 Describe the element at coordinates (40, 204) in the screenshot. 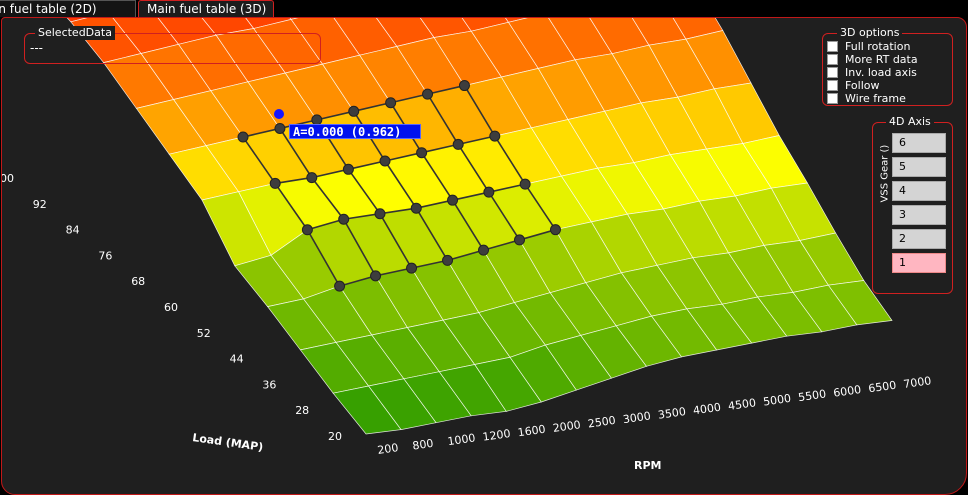

I see `y-tick-label: 92` at that location.